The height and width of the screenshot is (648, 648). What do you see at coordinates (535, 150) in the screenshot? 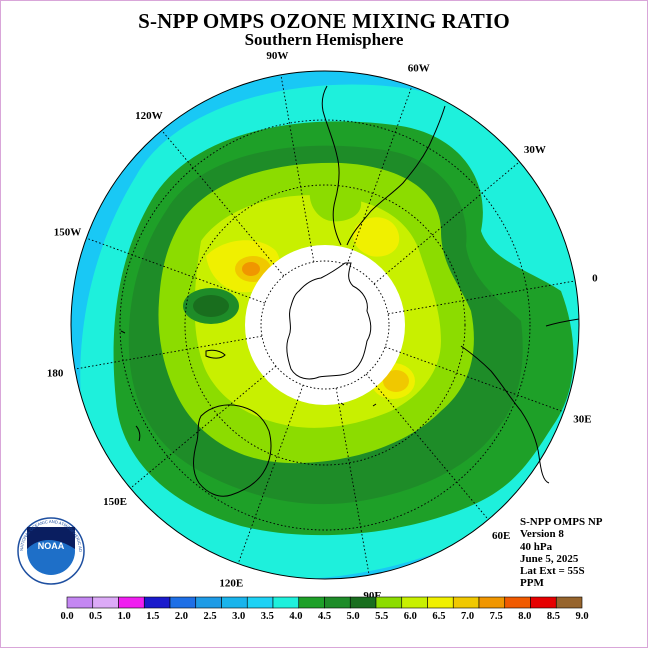
I see `longitude-label-30w: 30W` at bounding box center [535, 150].